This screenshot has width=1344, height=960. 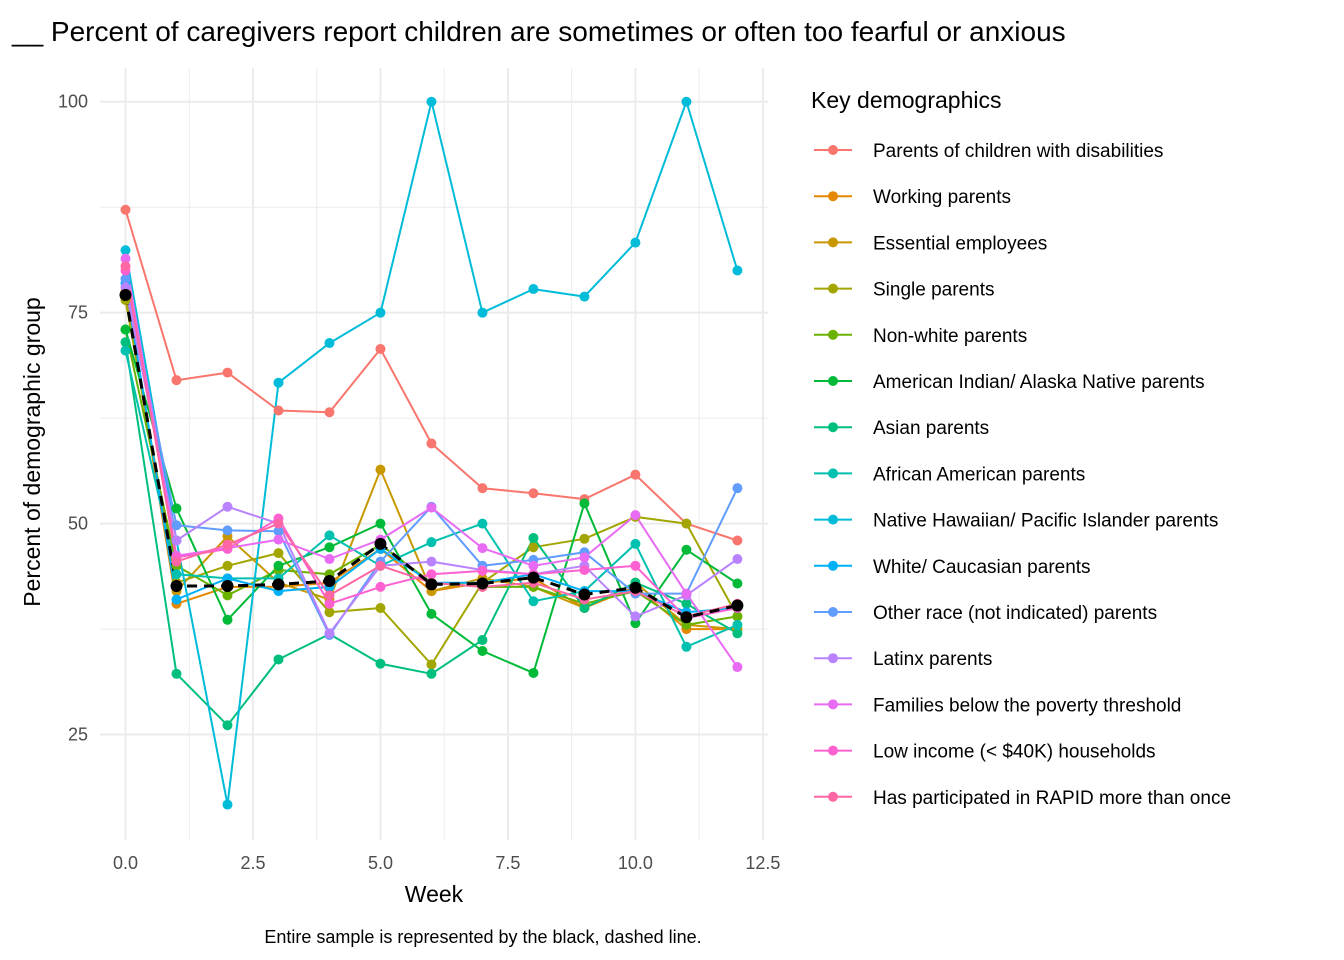 What do you see at coordinates (507, 863) in the screenshot?
I see `x-tick-label: 7.5` at bounding box center [507, 863].